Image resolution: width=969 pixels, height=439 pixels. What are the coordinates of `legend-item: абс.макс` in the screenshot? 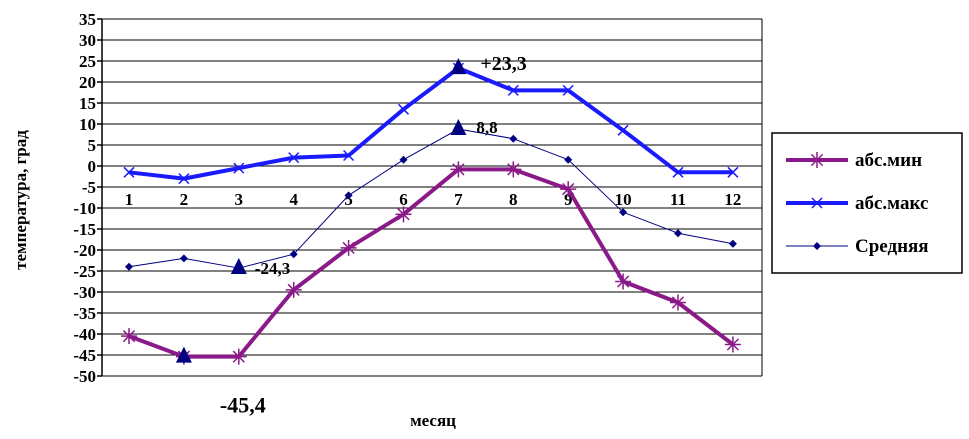 It's located at (857, 203).